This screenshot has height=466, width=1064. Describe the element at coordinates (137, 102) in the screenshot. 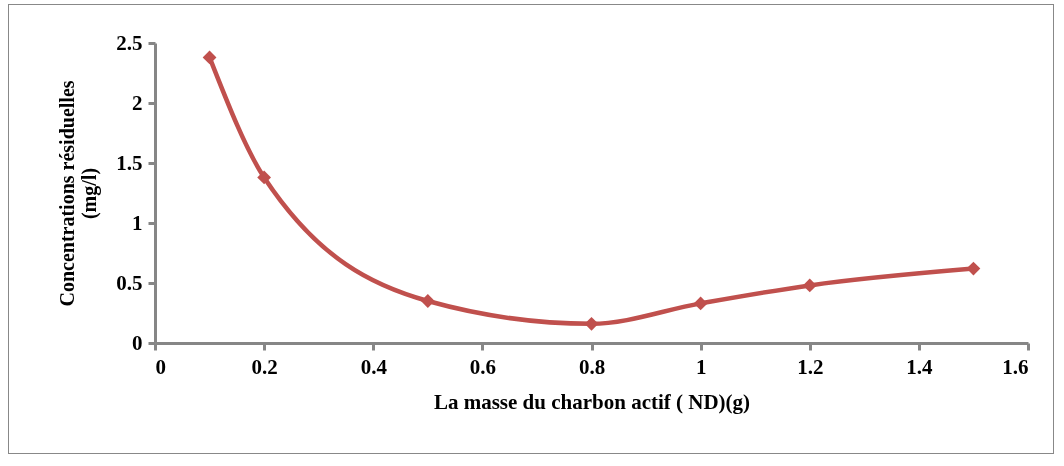

I see `y-tick-label: 2` at that location.